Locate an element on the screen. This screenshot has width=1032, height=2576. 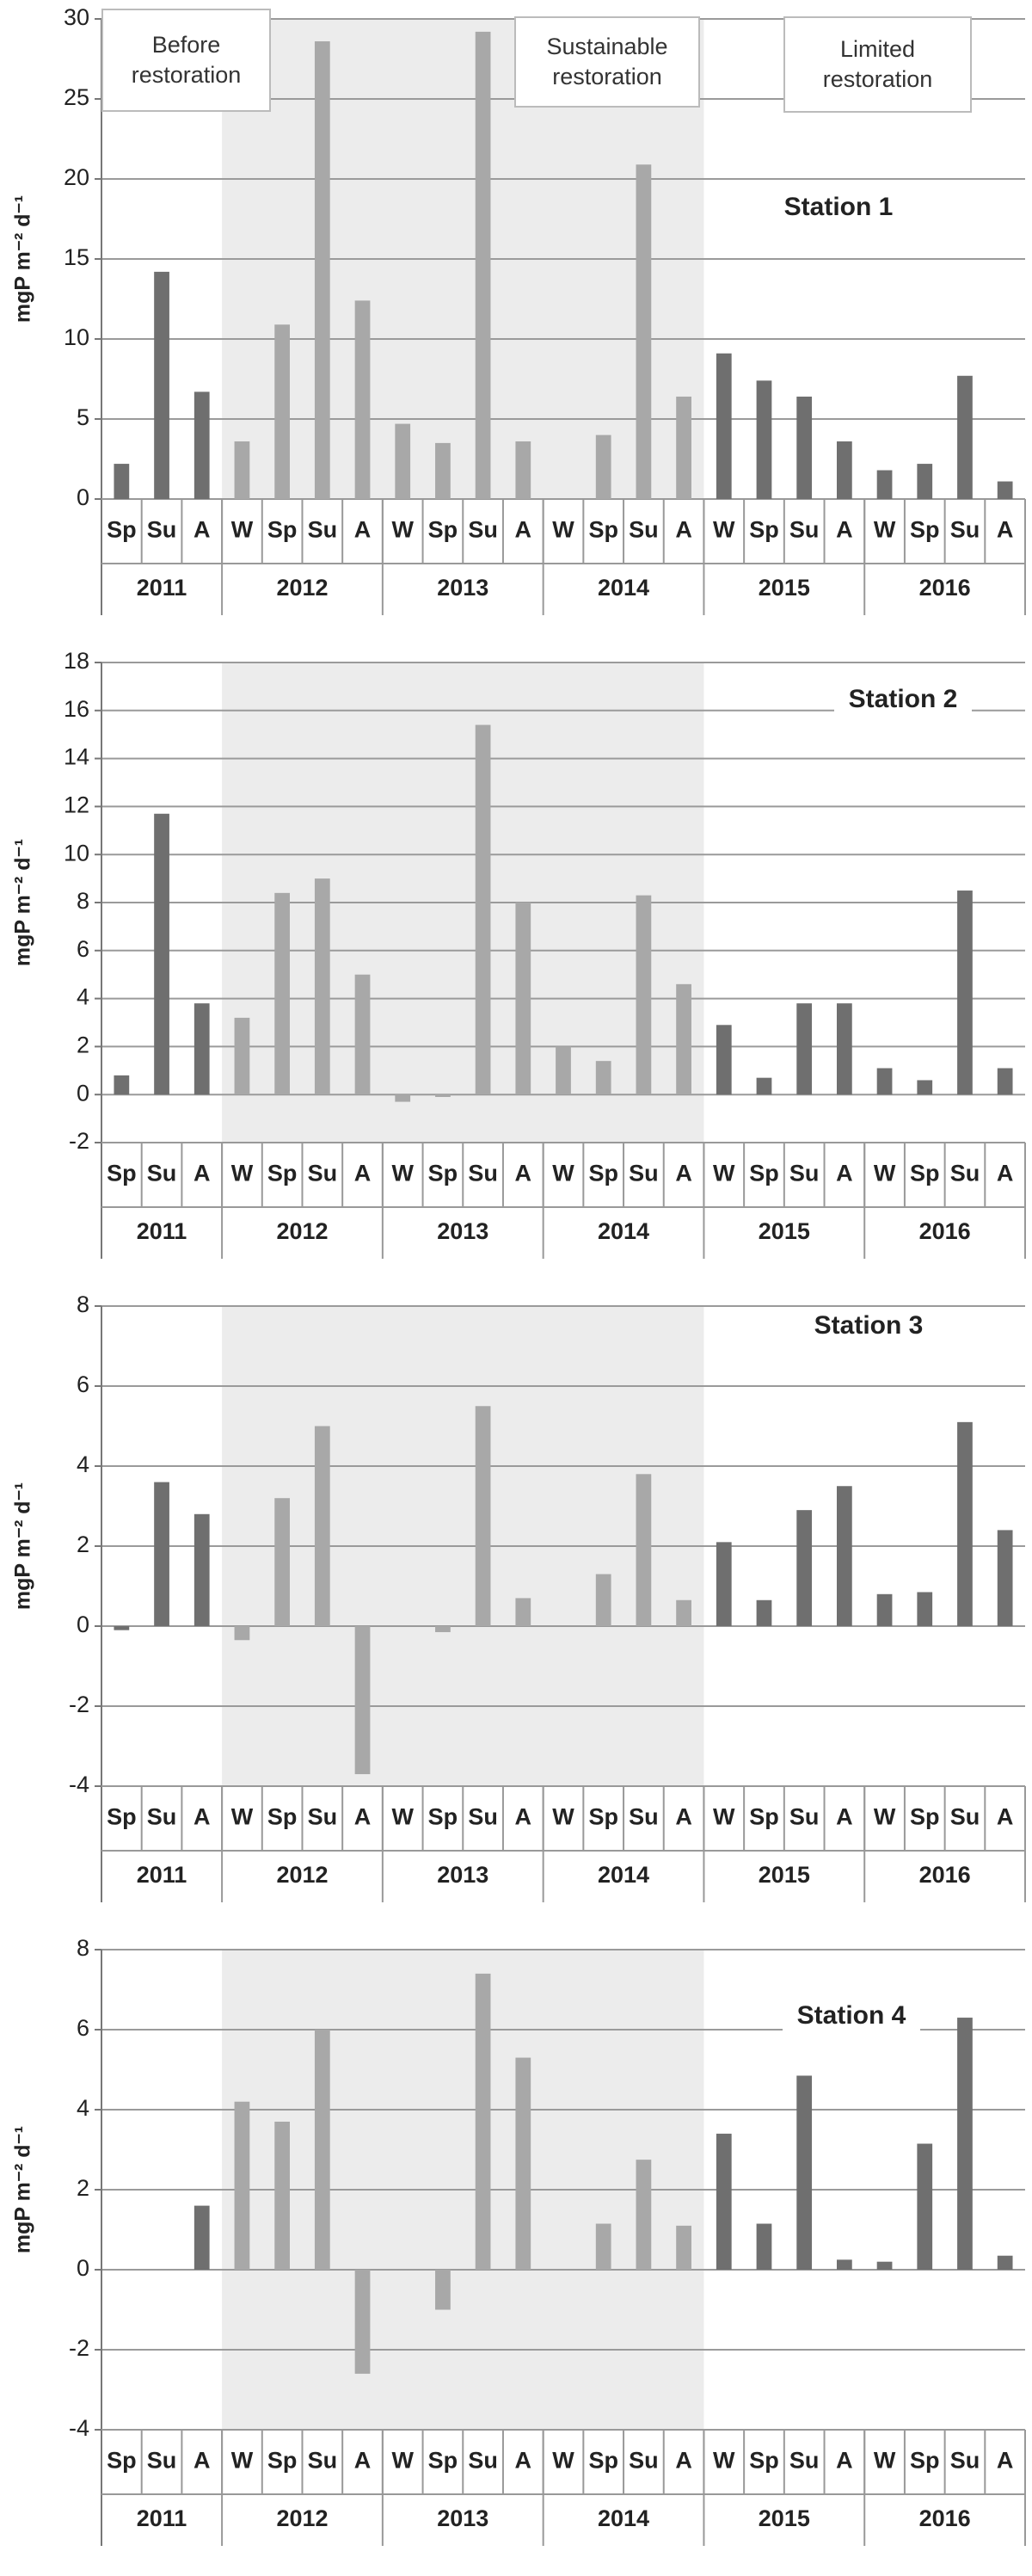
group-label: 2016 is located at coordinates (945, 588).